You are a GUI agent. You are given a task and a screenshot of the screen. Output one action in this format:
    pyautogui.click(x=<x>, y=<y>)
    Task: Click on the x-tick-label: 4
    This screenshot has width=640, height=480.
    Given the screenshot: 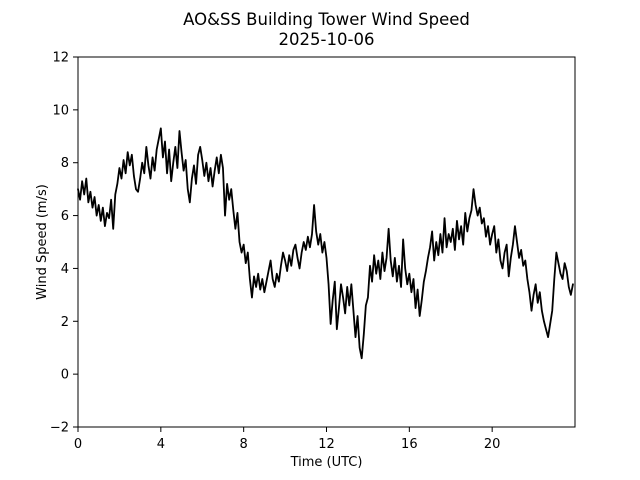 What is the action you would take?
    pyautogui.click(x=161, y=444)
    